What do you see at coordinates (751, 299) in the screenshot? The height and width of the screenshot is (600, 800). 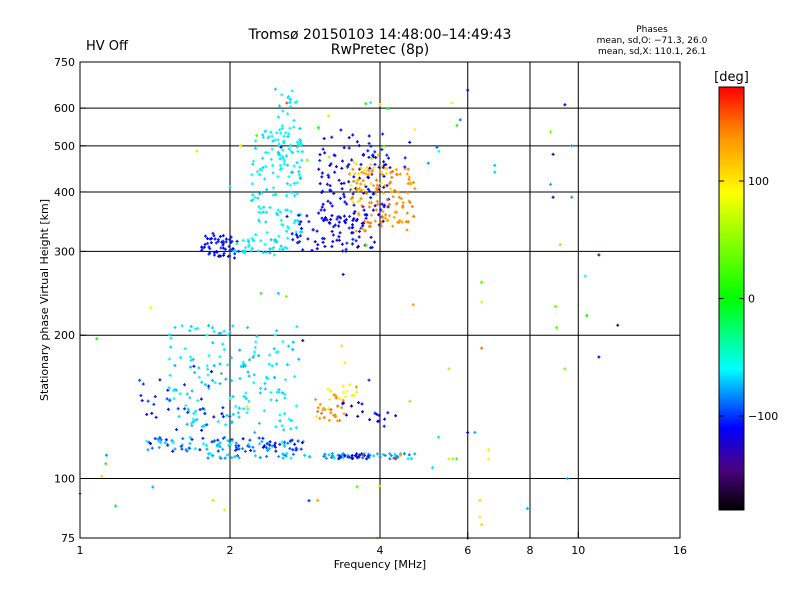 I see `colorbar-tick-label: 0` at bounding box center [751, 299].